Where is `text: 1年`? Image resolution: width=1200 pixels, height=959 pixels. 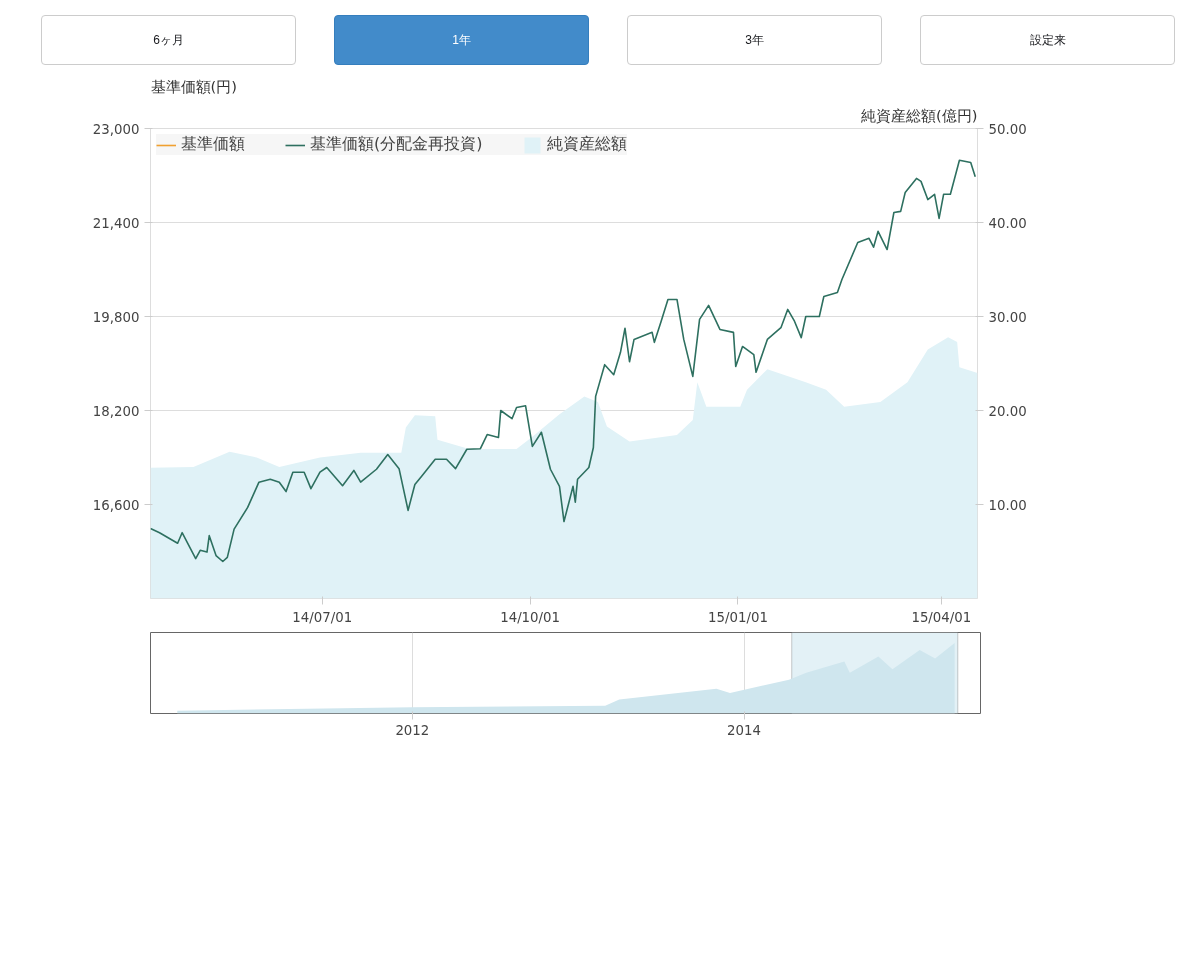
text: 1年 is located at coordinates (461, 40).